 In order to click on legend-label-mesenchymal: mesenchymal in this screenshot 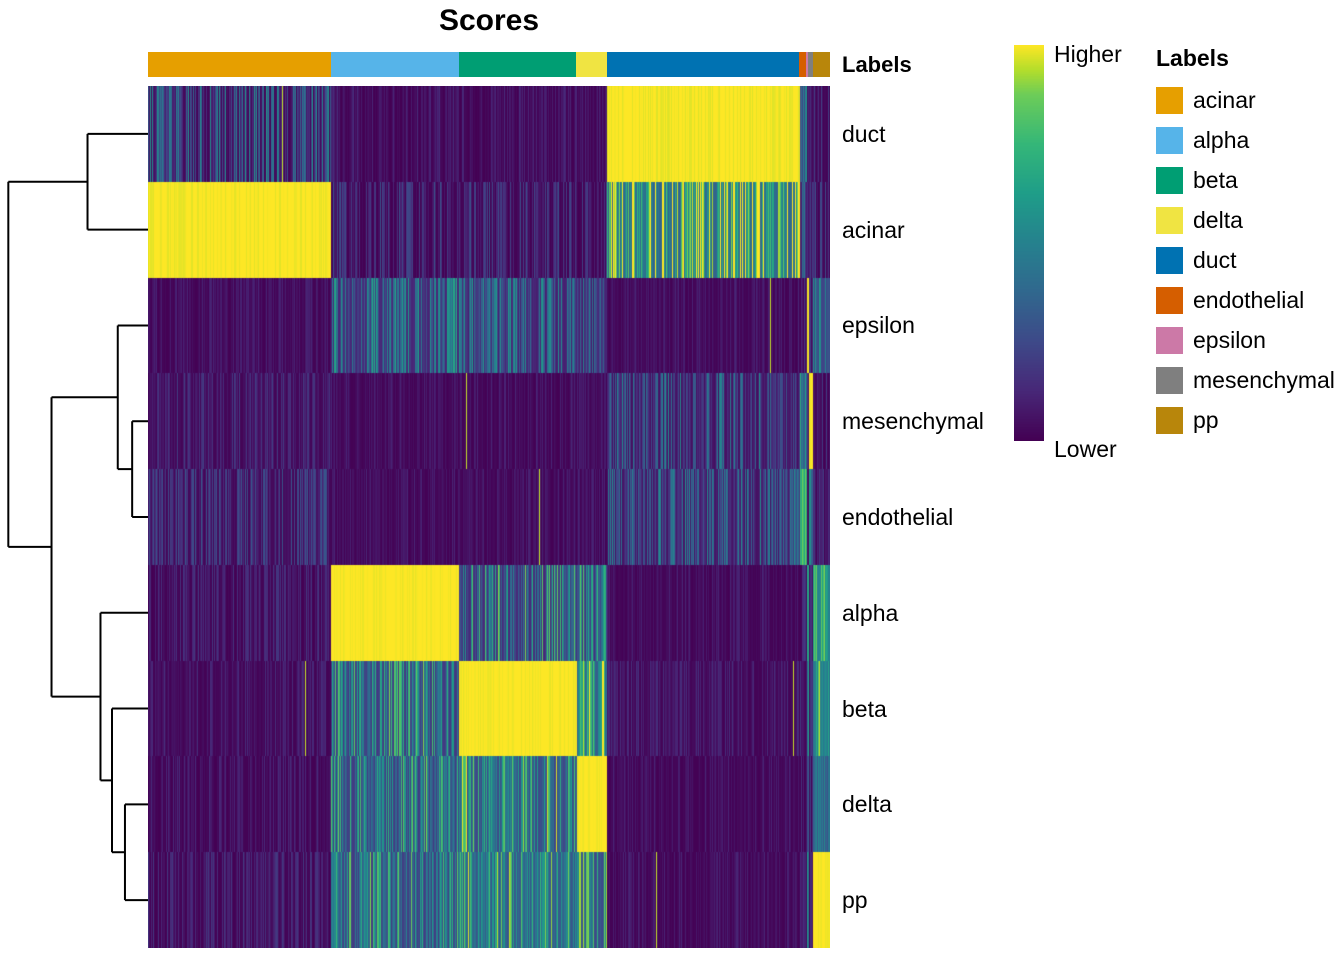, I will do `click(1264, 379)`.